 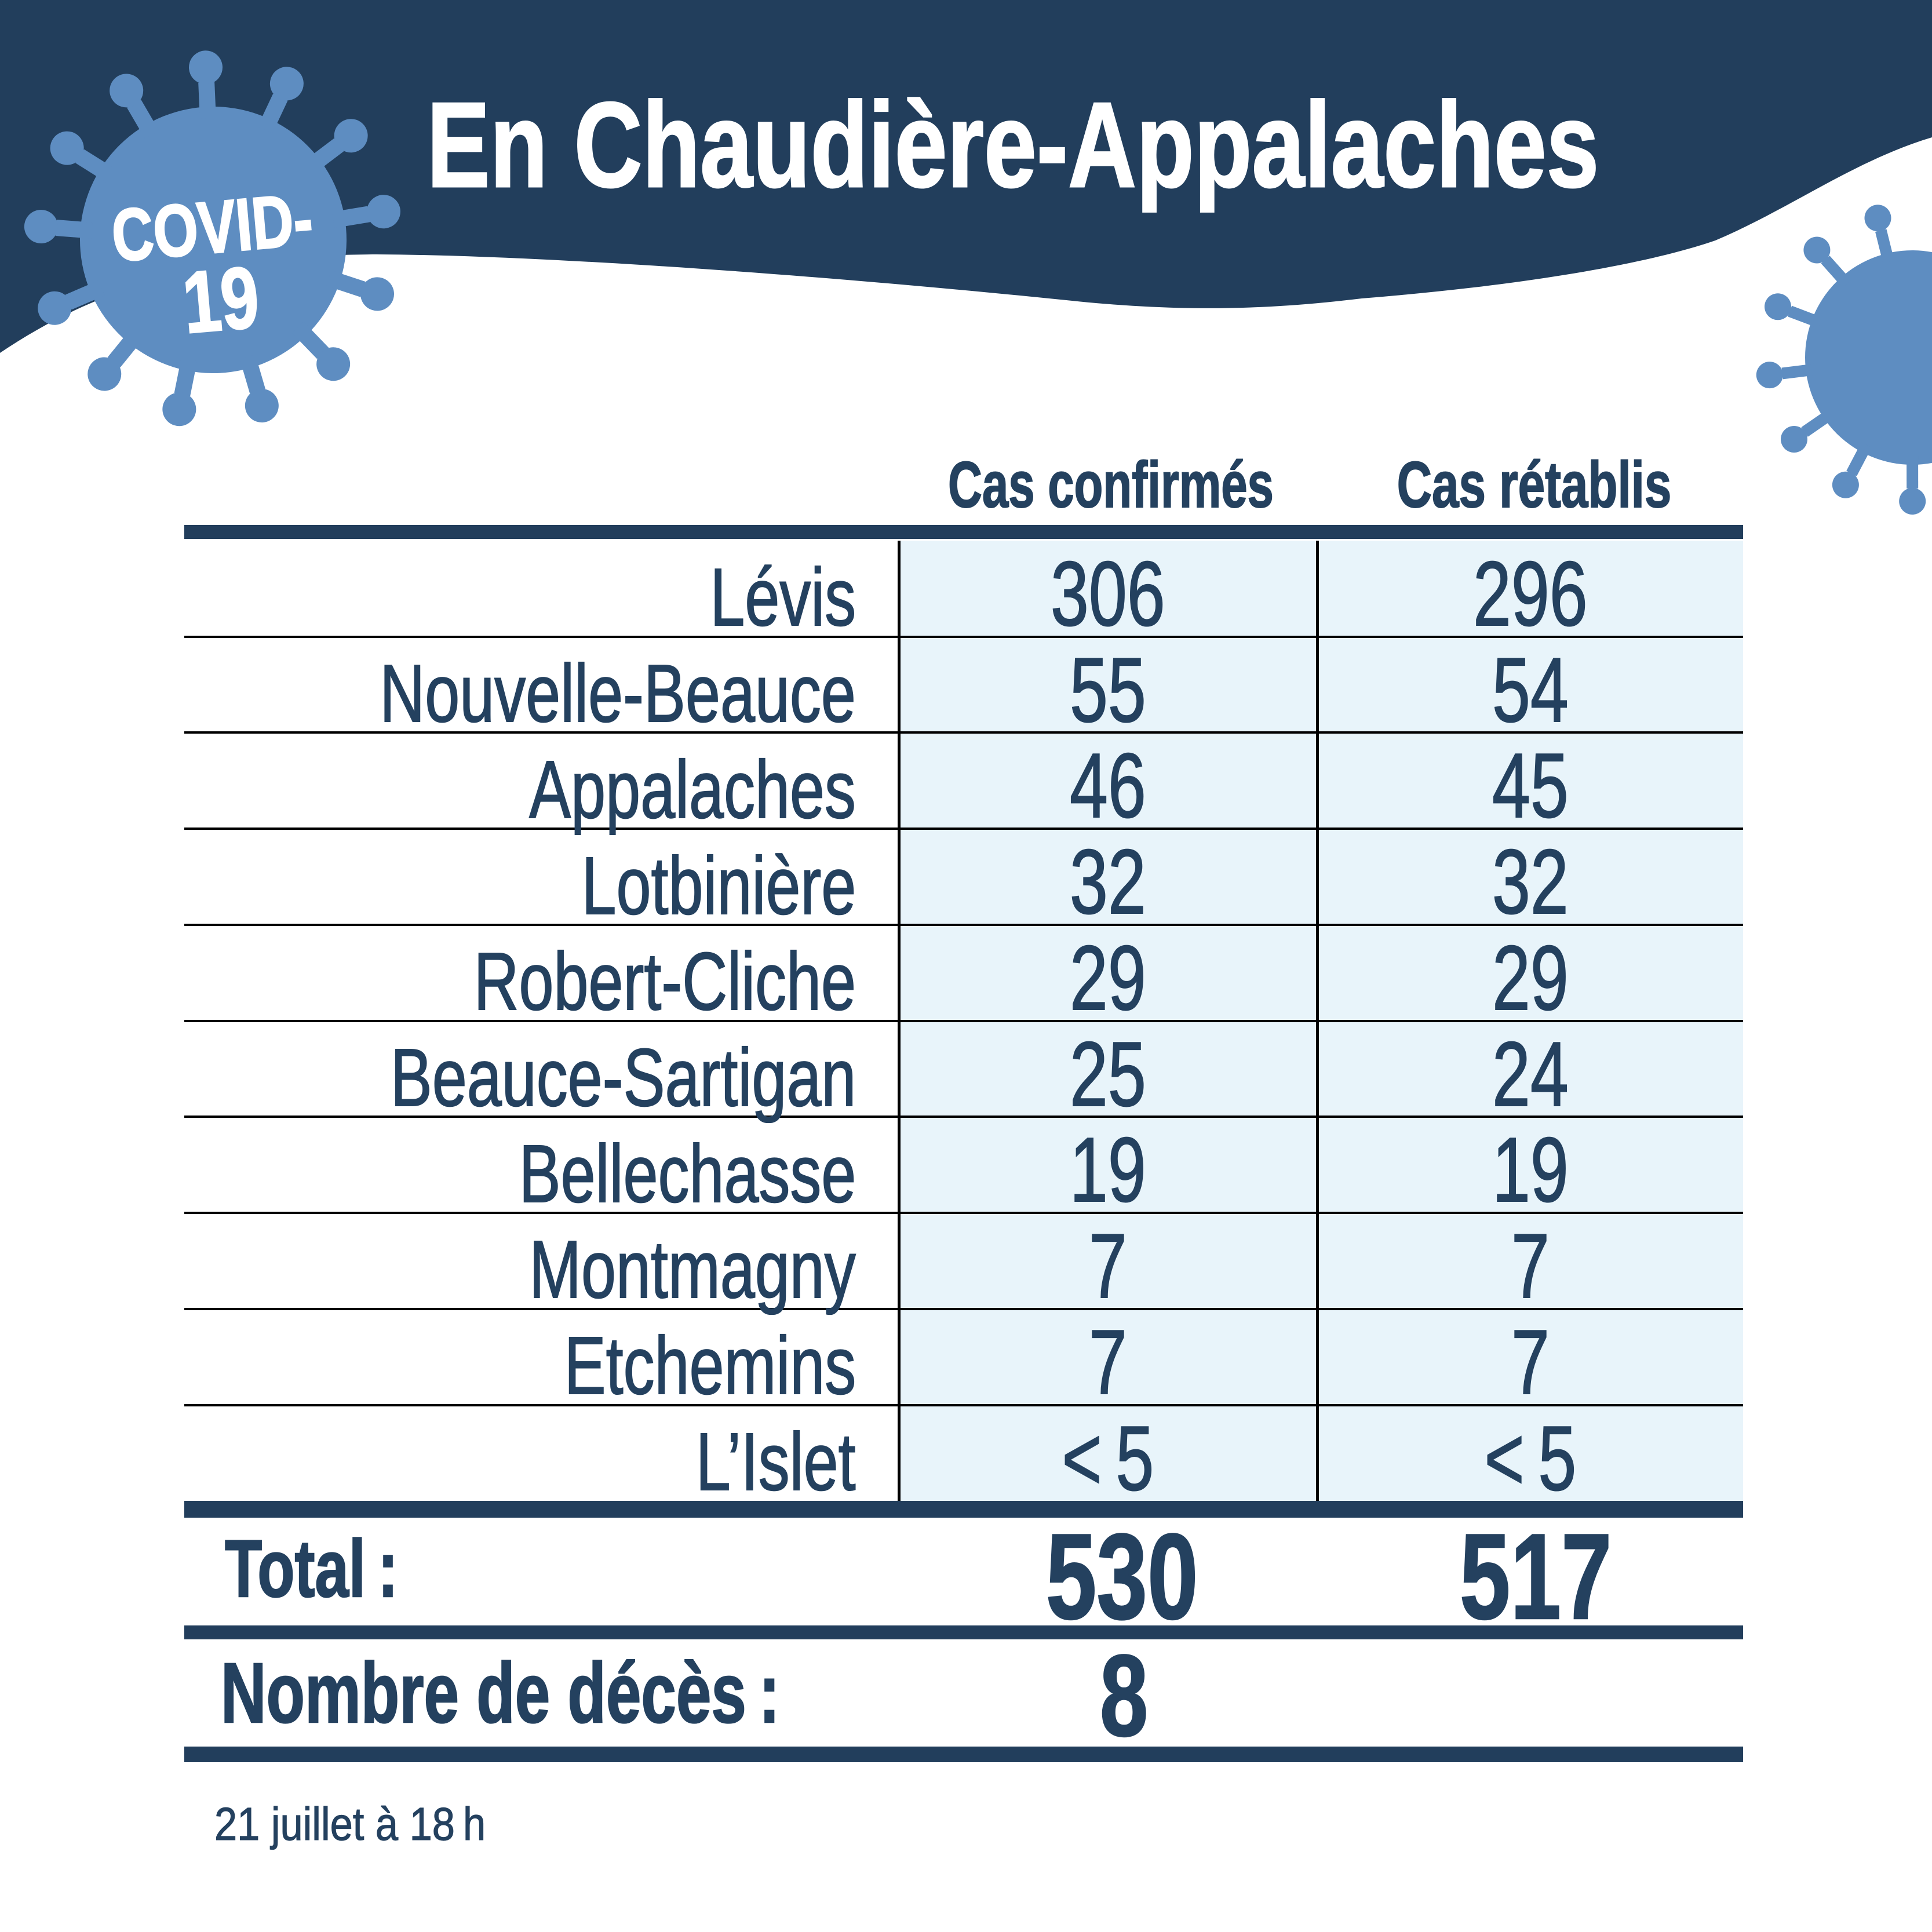 I want to click on svg-text: 19, so click(x=221, y=300).